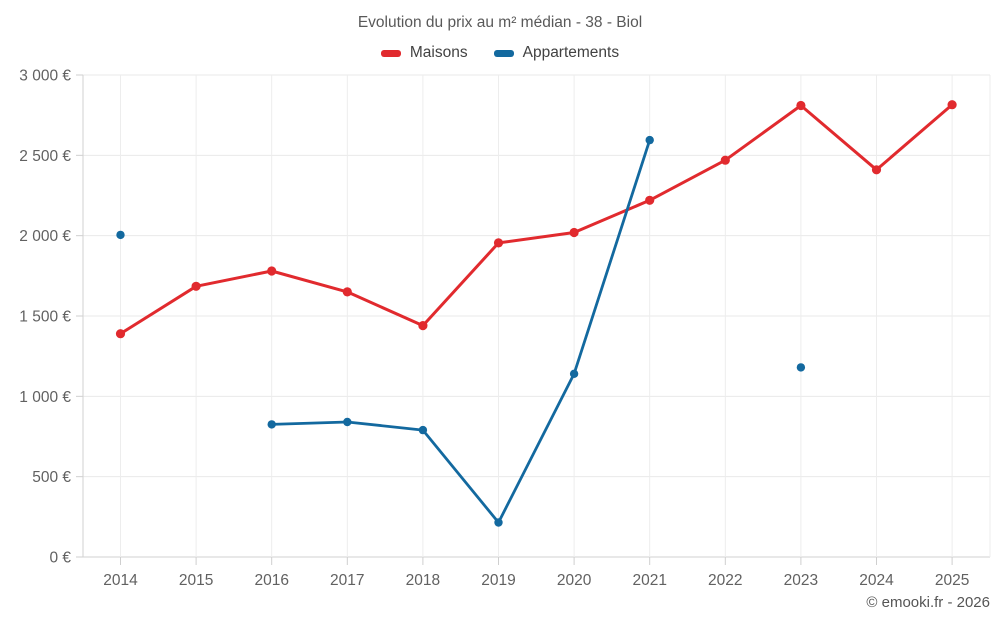 The height and width of the screenshot is (625, 1000). I want to click on svg-text: 2025, so click(952, 580).